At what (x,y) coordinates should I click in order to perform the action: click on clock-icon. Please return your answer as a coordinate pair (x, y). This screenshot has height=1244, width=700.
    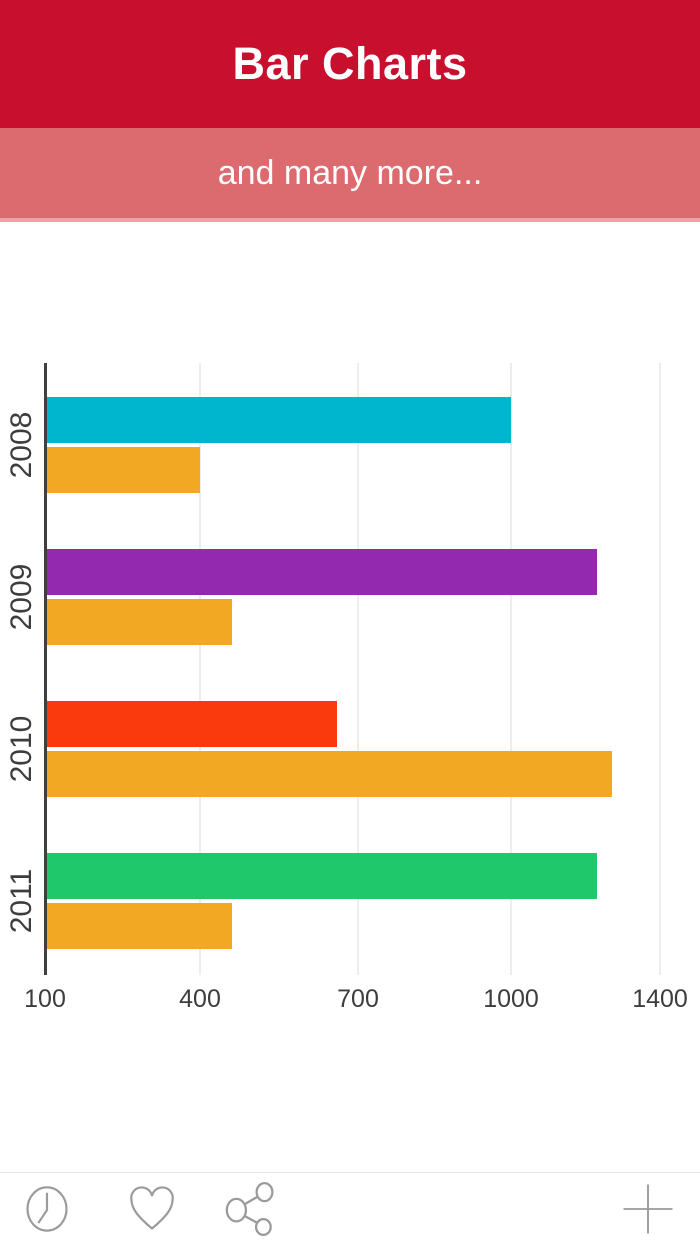
    Looking at the image, I should click on (47, 1209).